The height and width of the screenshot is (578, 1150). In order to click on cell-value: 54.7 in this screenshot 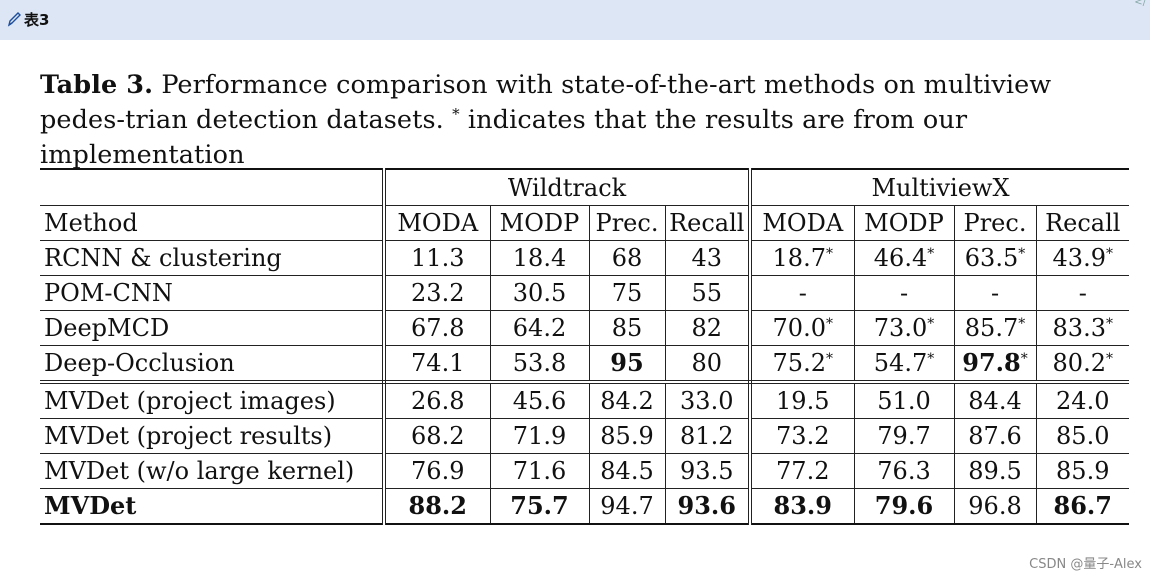, I will do `click(900, 363)`.